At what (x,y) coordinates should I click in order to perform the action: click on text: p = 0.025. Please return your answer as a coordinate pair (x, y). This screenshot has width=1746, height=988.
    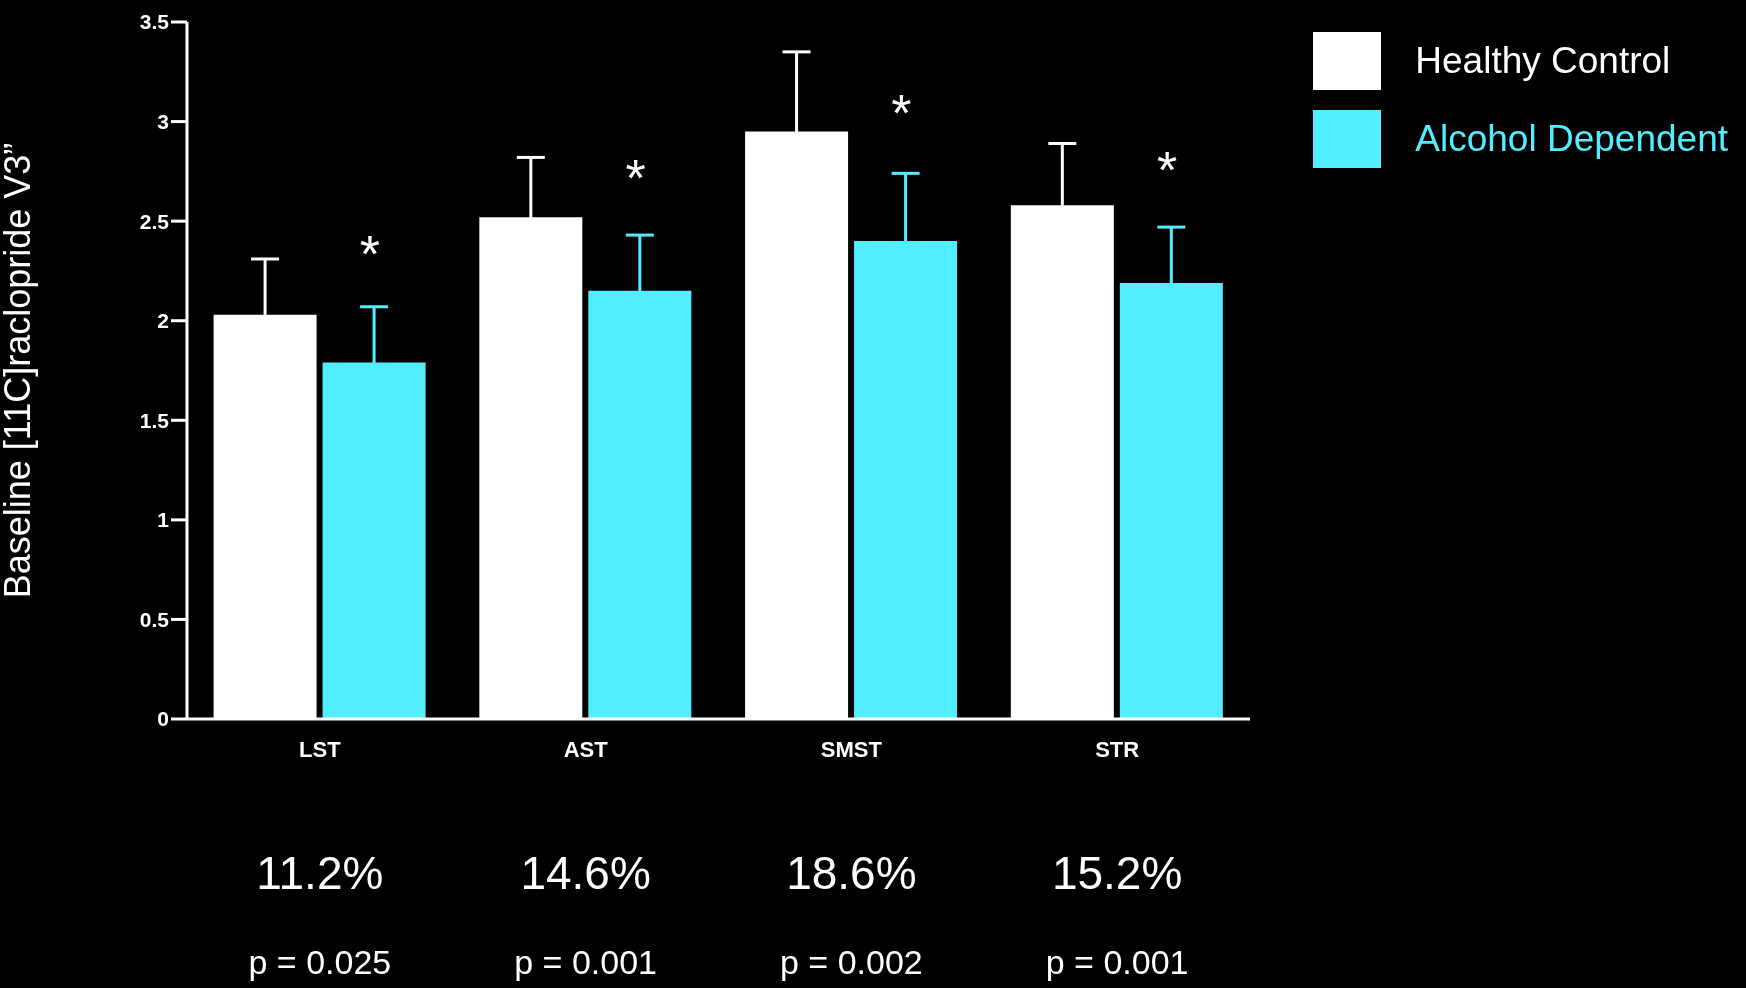
    Looking at the image, I should click on (320, 962).